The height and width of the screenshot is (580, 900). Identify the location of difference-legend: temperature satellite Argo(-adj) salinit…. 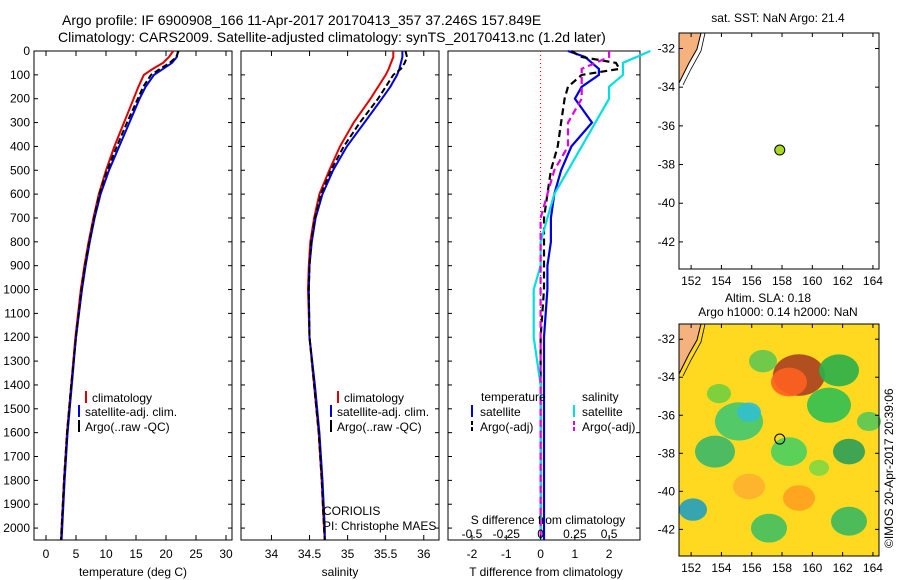
(553, 412).